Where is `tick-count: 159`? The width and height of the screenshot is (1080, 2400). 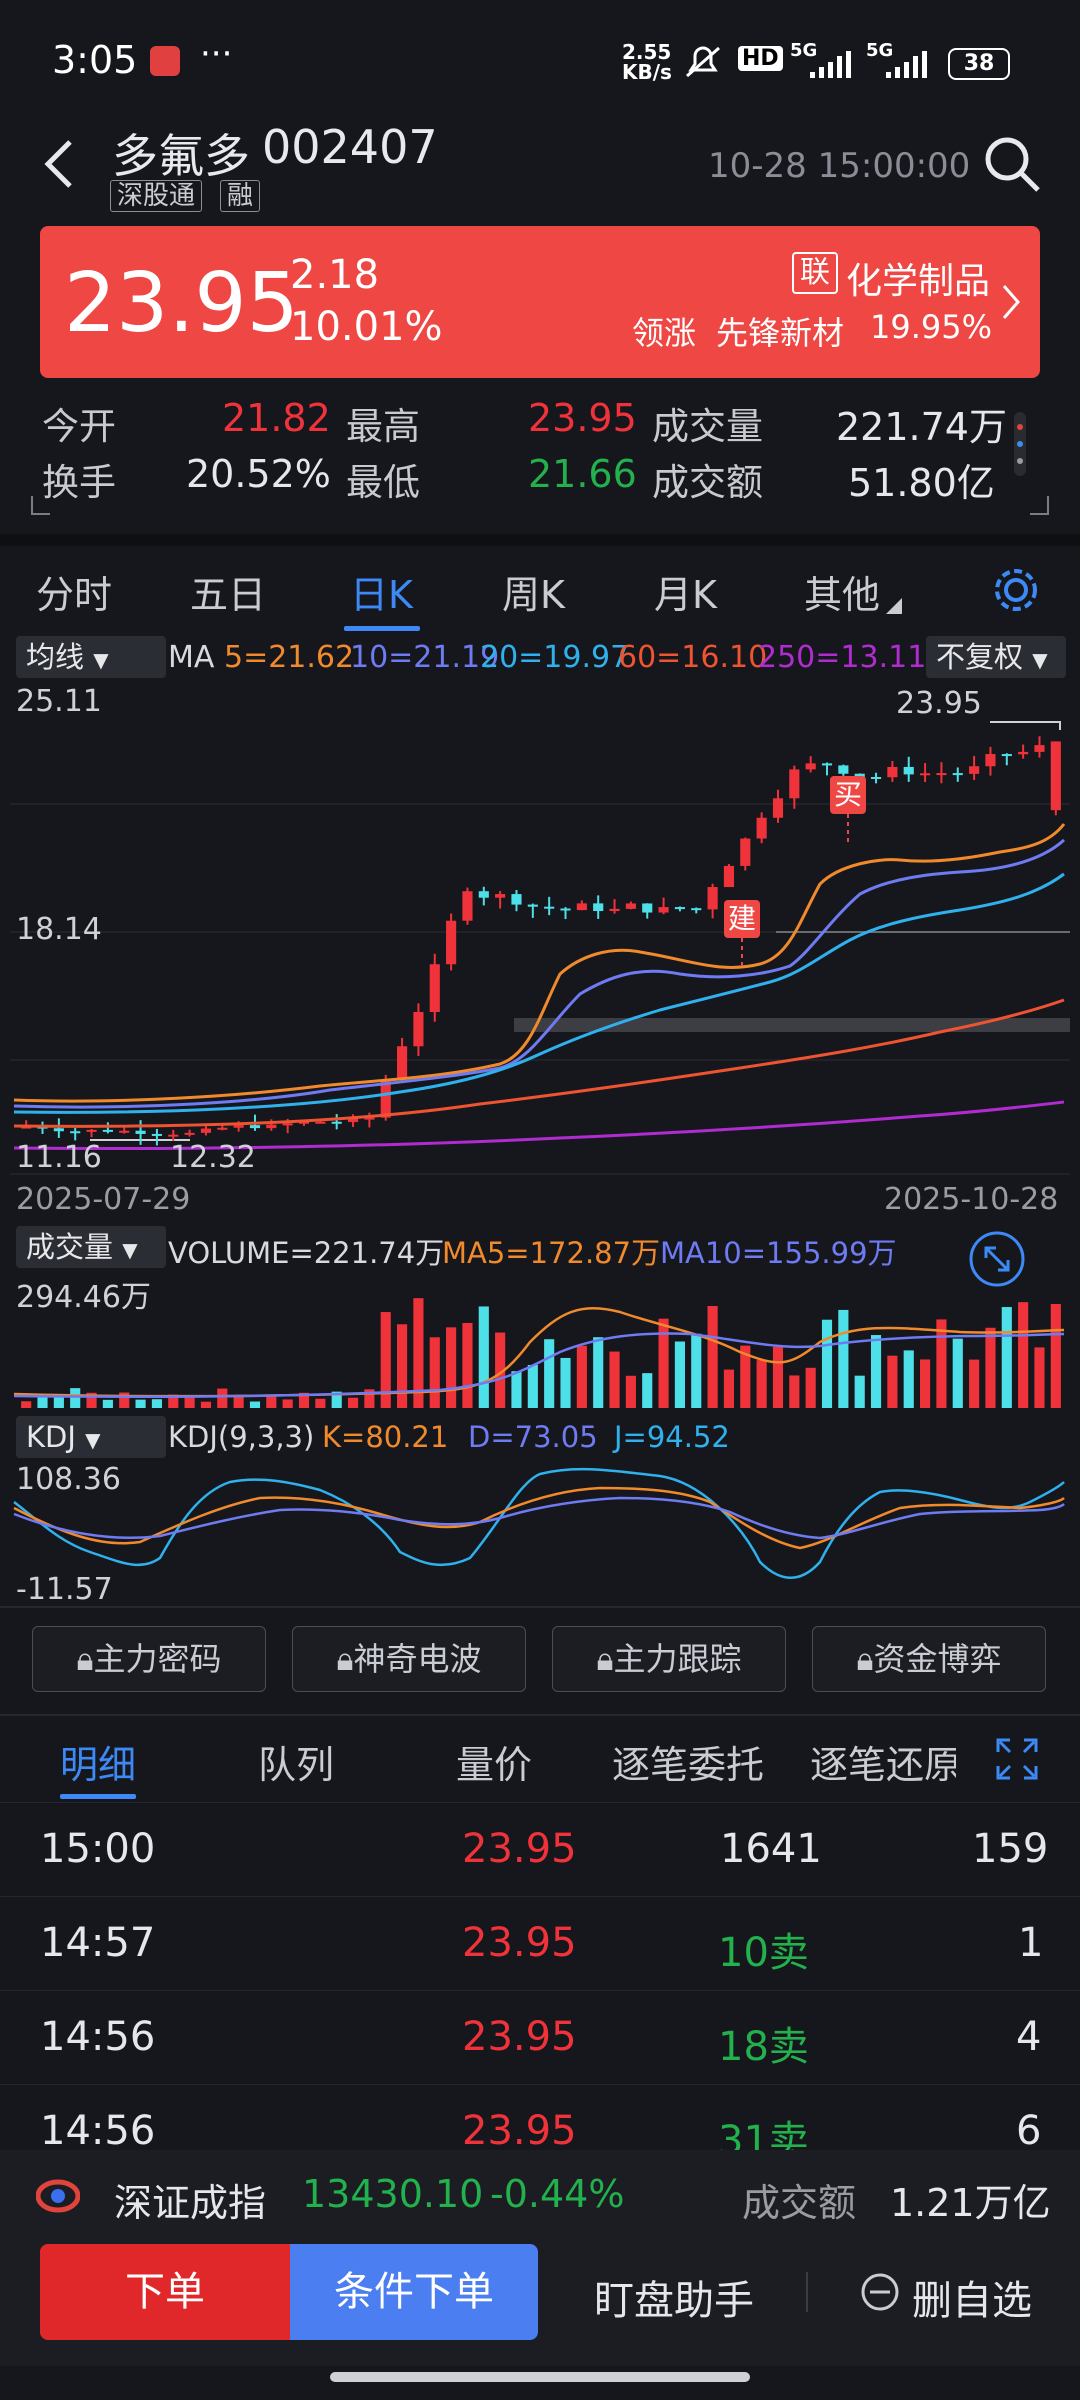
tick-count: 159 is located at coordinates (1010, 1849).